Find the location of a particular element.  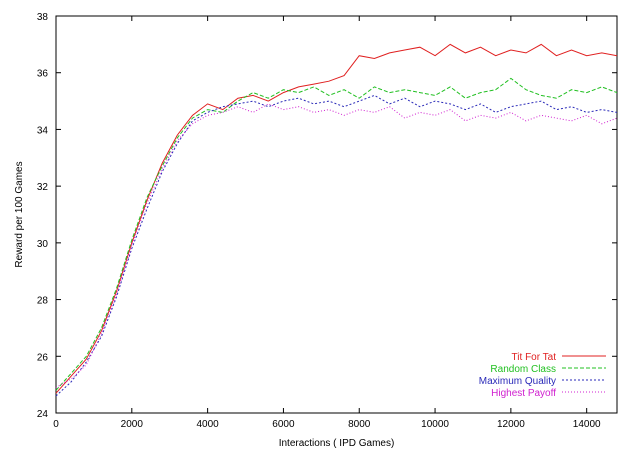

x-tick-label: 2000 is located at coordinates (132, 424).